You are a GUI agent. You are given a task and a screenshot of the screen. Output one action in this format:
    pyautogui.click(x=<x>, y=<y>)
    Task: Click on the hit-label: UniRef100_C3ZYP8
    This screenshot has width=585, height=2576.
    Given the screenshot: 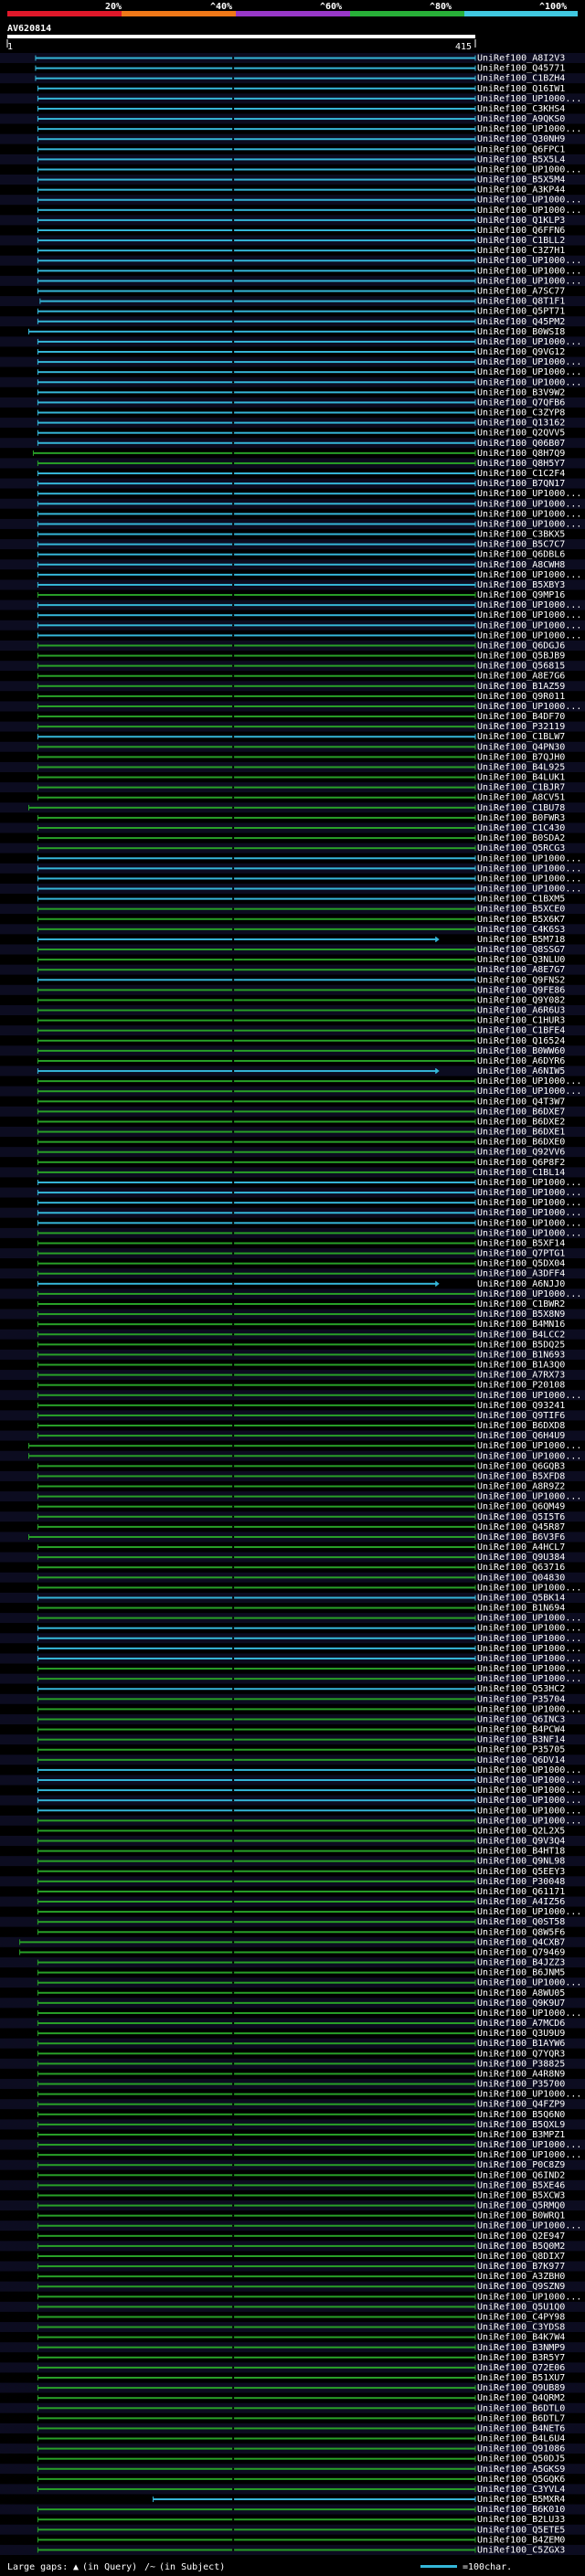 What is the action you would take?
    pyautogui.click(x=521, y=413)
    